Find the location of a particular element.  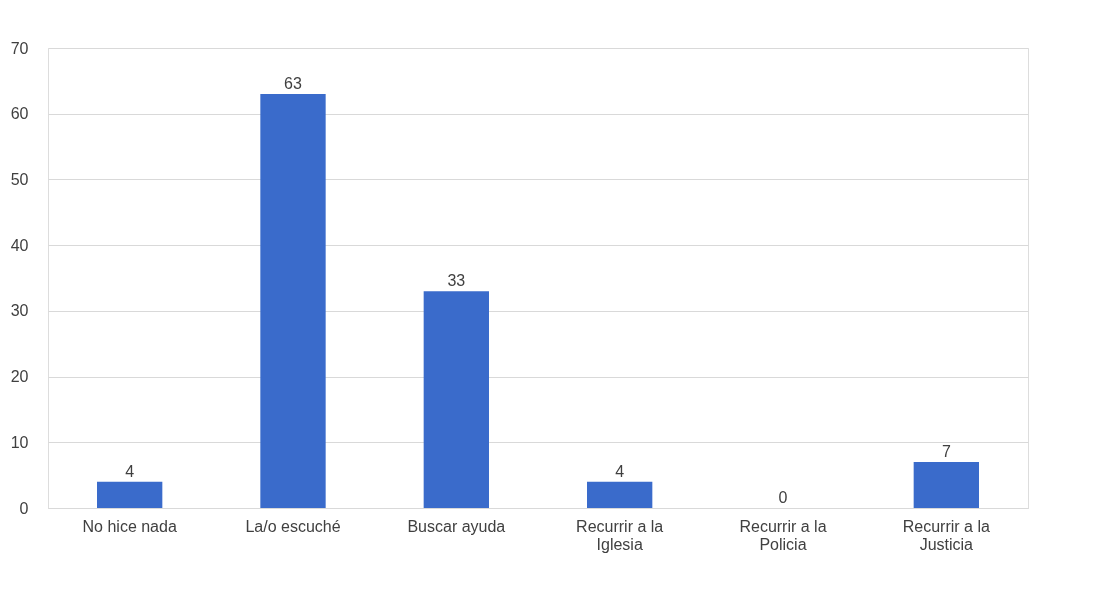

x-tick-label: Recurrir a la Iglesia is located at coordinates (620, 535).